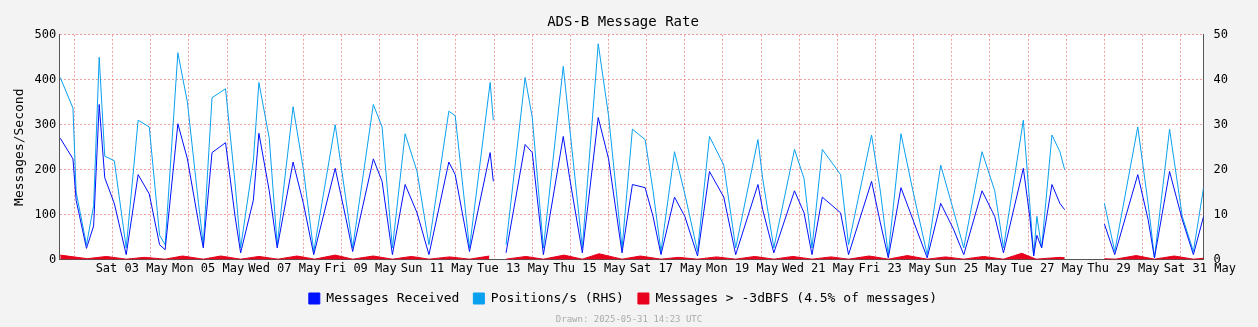  Describe the element at coordinates (1220, 168) in the screenshot. I see `y2-tick-label: 20` at that location.